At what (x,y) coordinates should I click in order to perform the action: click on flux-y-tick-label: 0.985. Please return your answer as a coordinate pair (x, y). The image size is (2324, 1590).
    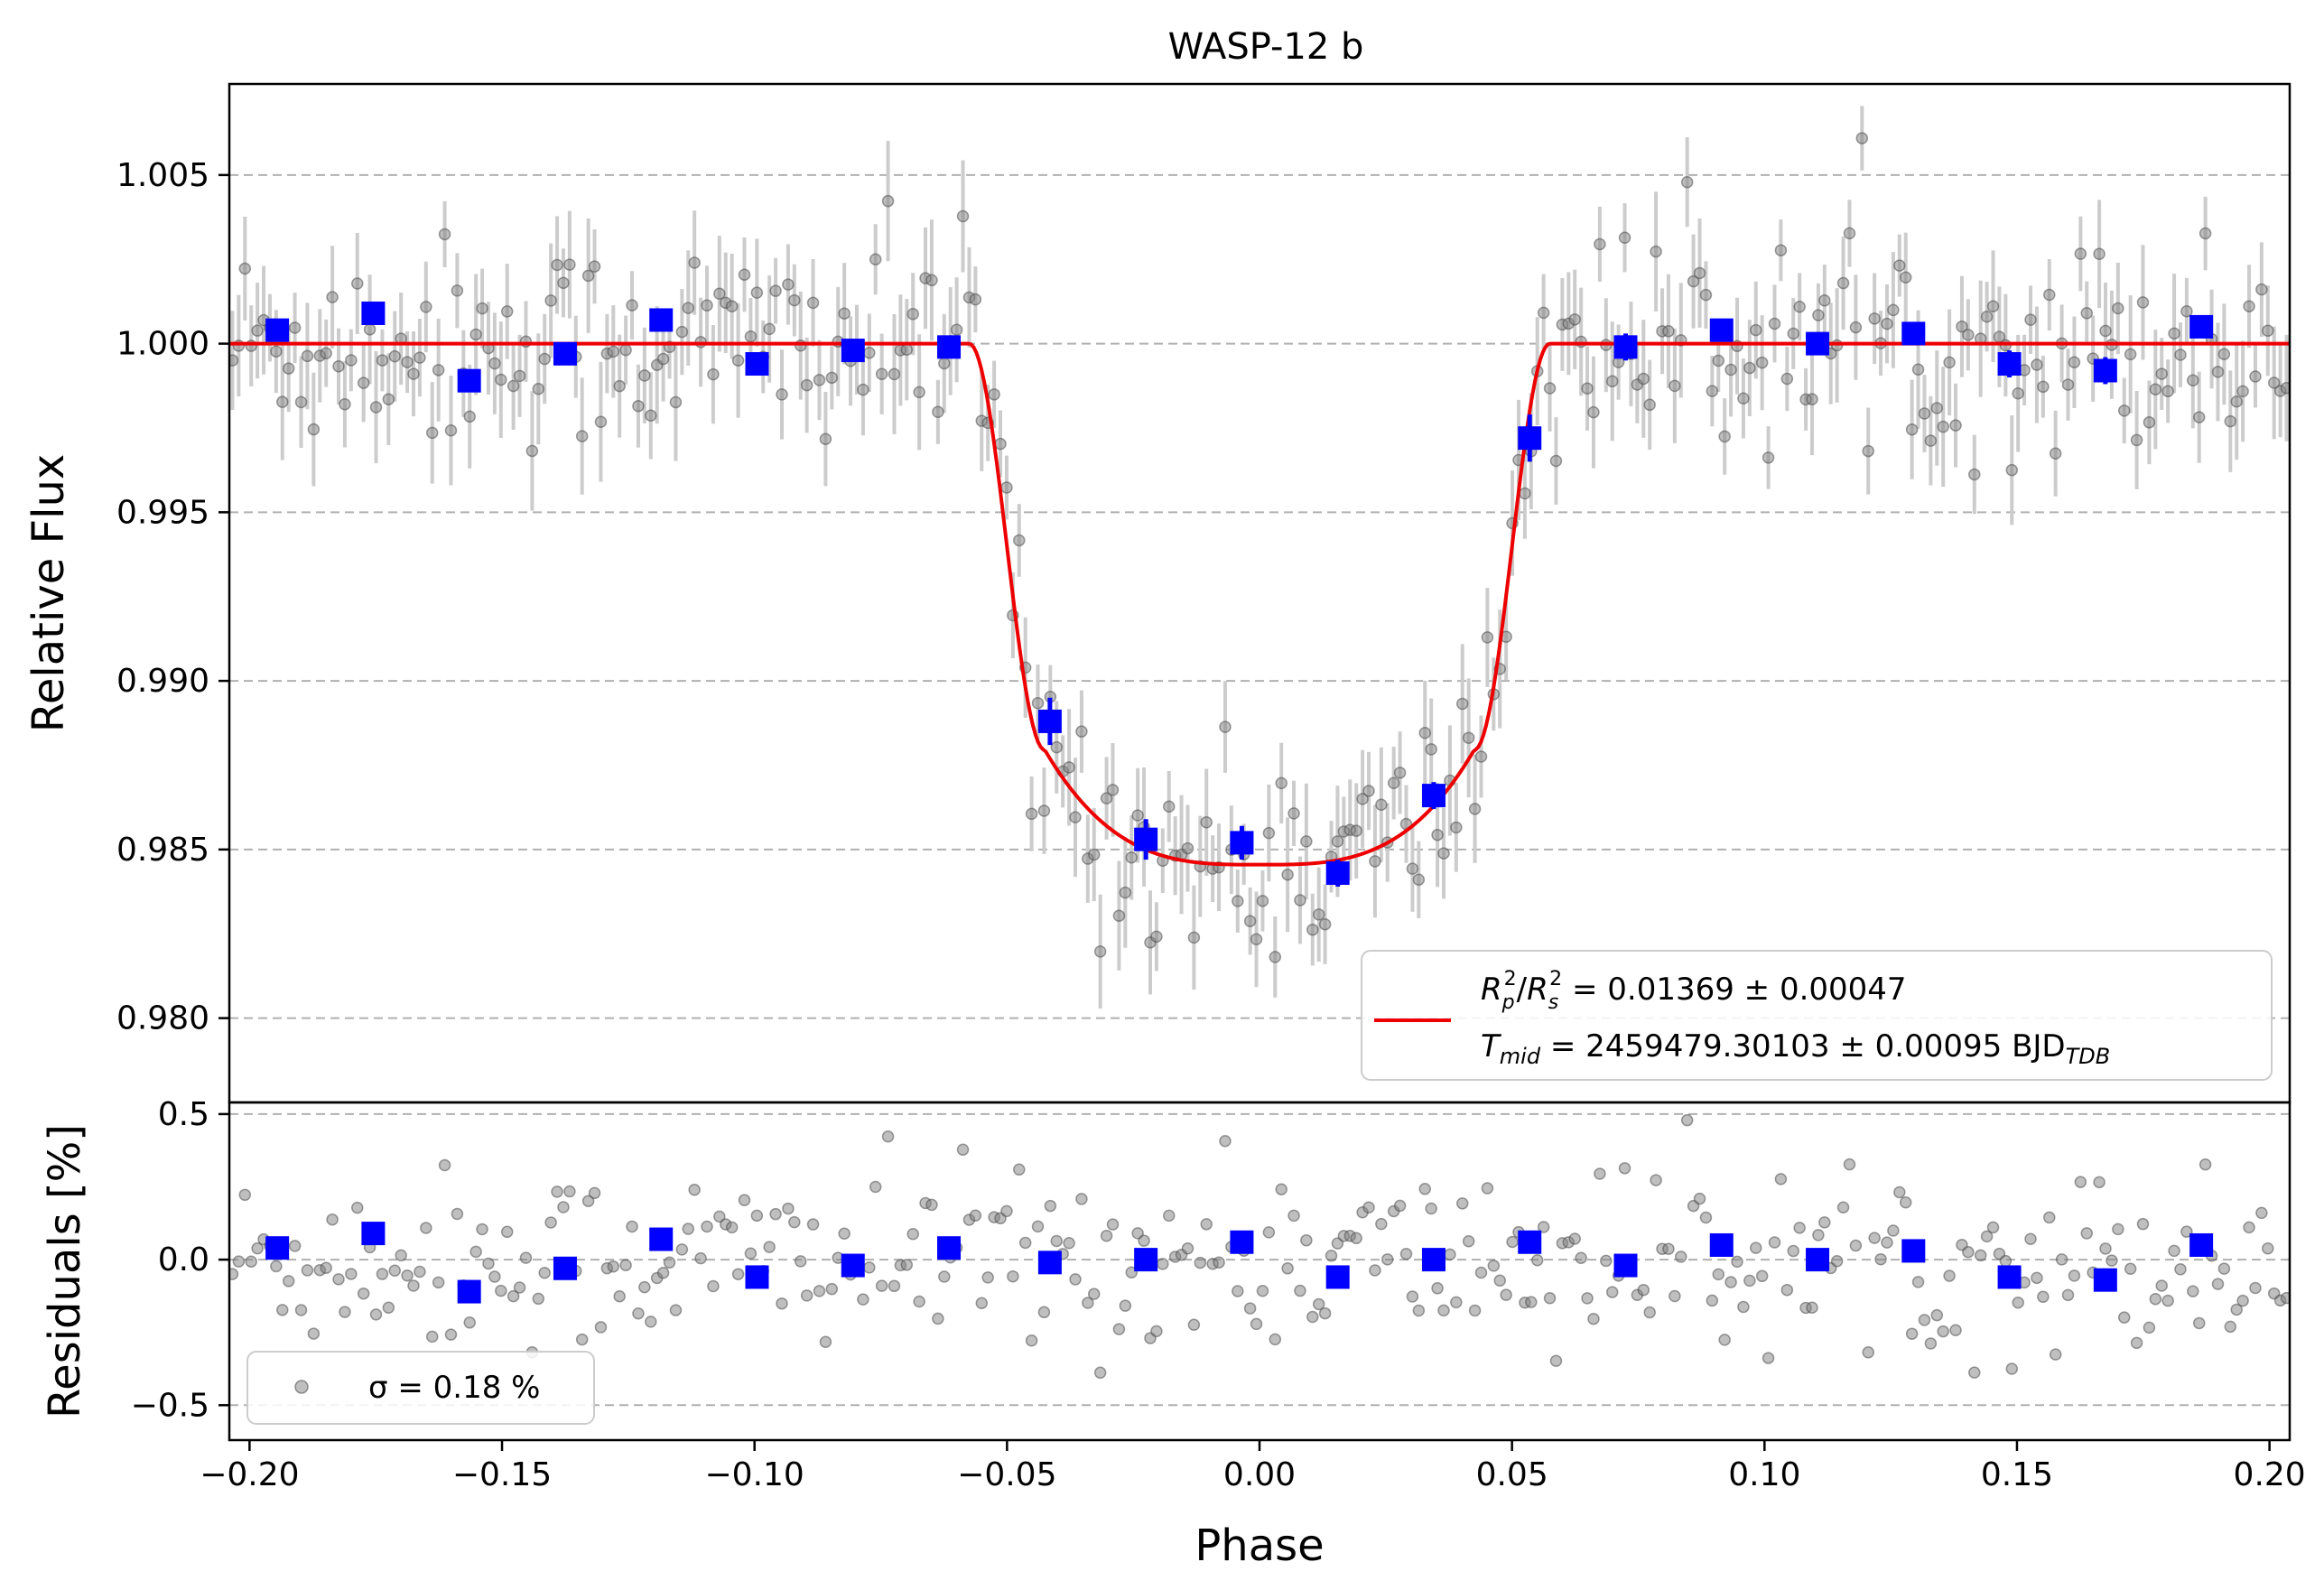
    Looking at the image, I should click on (162, 851).